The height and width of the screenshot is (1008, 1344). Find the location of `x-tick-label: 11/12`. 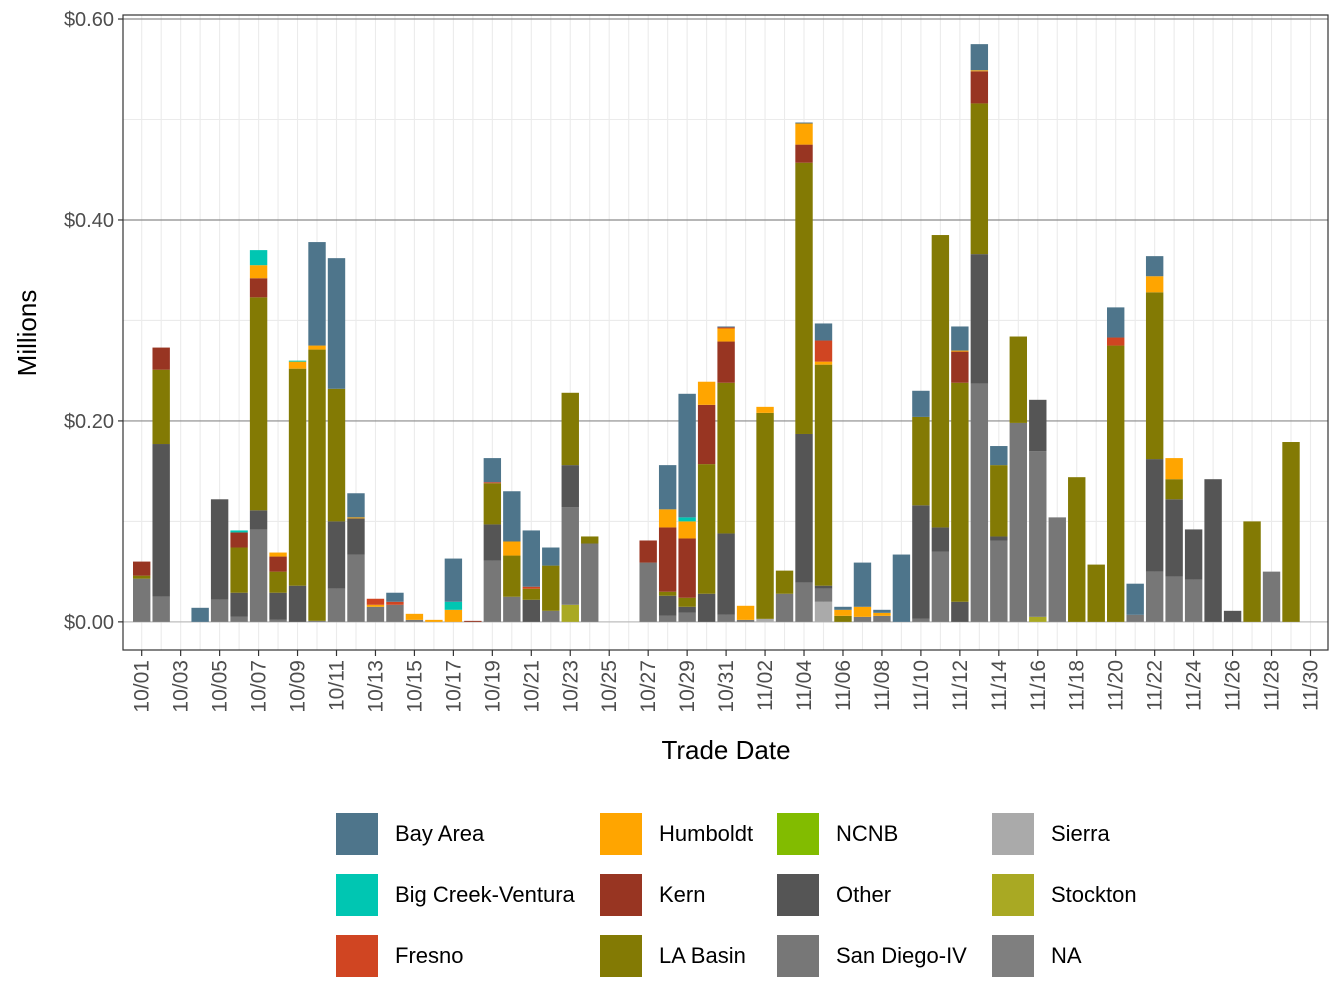

x-tick-label: 11/12 is located at coordinates (960, 685).